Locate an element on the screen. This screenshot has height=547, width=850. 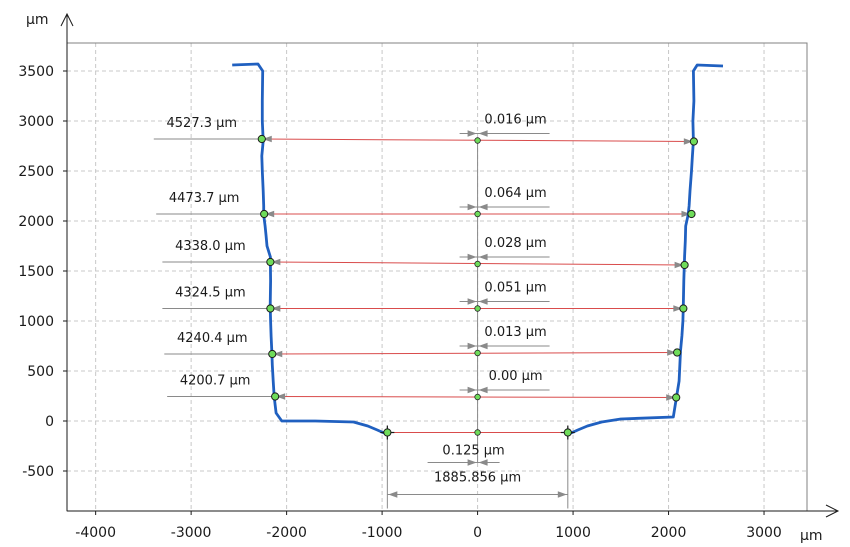
y-tick-label: 2500 is located at coordinates (36, 172).